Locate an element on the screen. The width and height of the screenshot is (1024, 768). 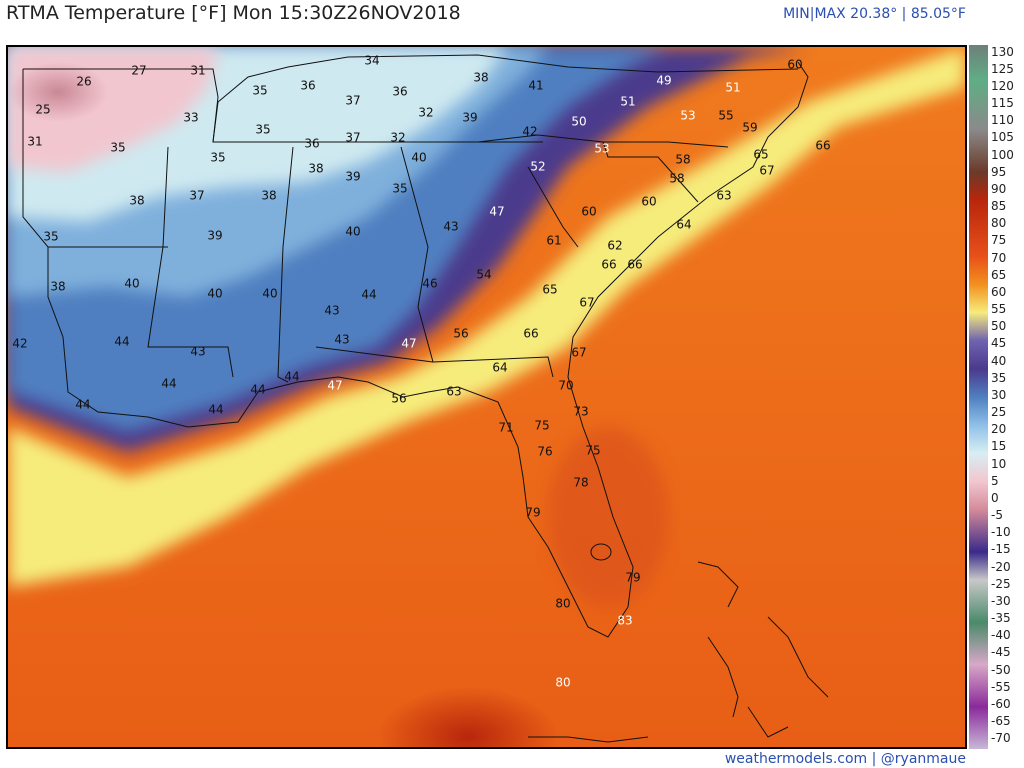
legend-tick-label: -30 is located at coordinates (1001, 600).